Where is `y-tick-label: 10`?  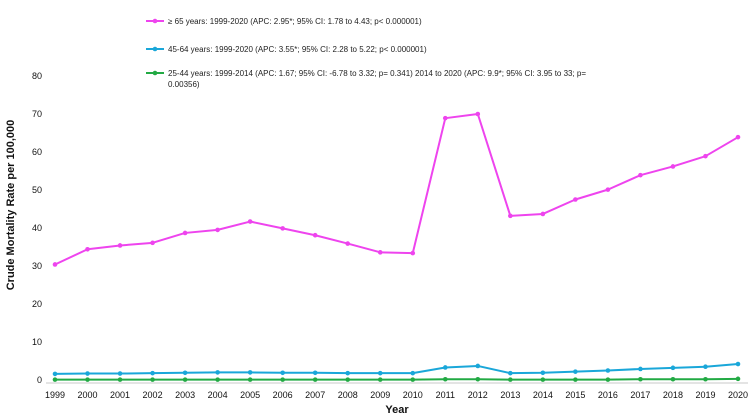
y-tick-label: 10 is located at coordinates (37, 342).